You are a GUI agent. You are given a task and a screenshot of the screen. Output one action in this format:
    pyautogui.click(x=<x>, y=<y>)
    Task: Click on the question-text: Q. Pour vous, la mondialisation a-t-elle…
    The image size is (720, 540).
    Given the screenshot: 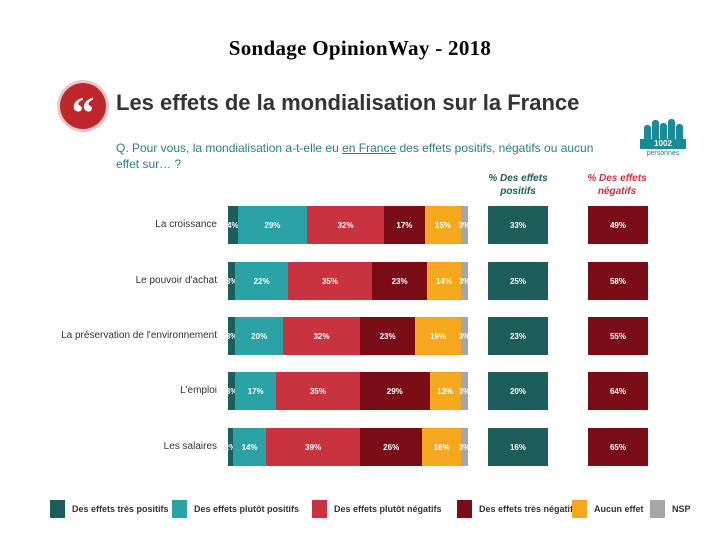 What is the action you would take?
    pyautogui.click(x=356, y=156)
    